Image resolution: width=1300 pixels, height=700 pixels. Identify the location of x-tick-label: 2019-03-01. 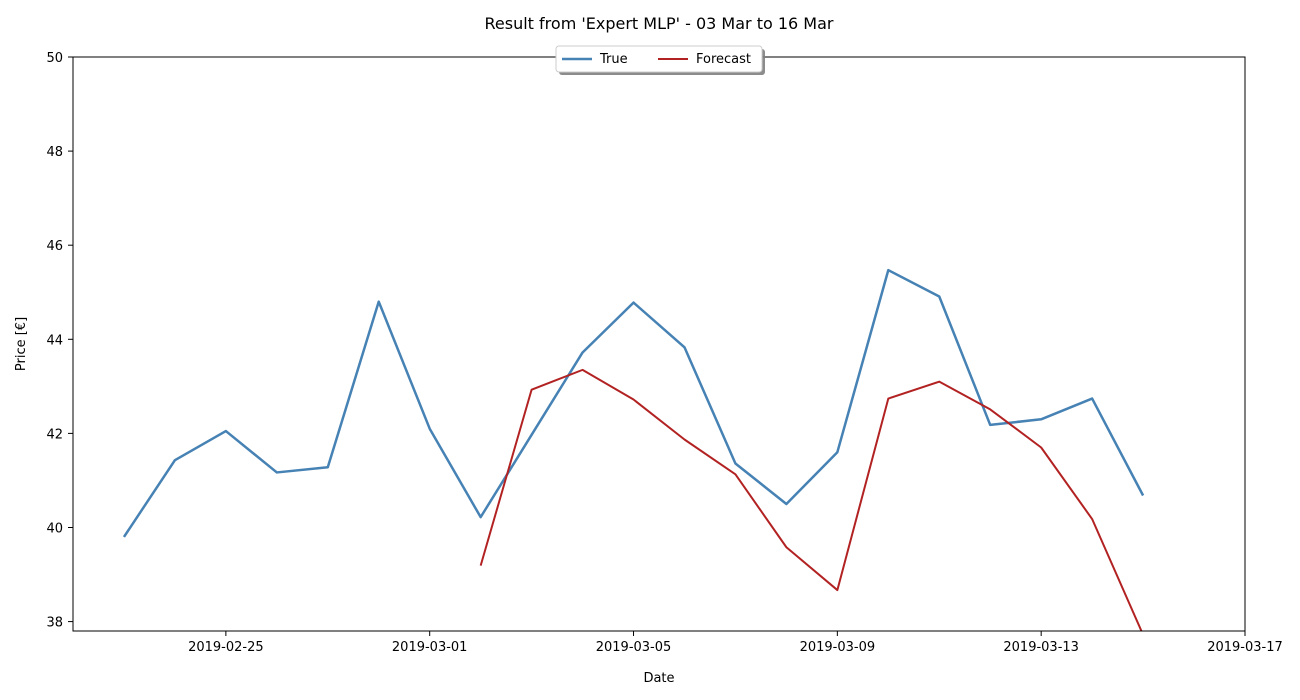
(430, 647).